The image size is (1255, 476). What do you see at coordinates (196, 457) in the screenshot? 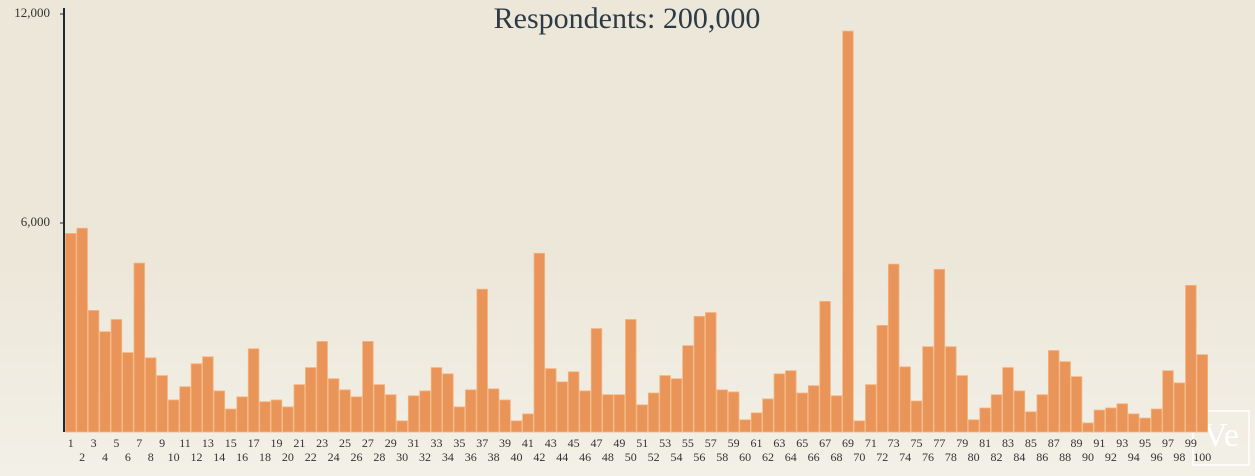
I see `x-tick-label: 12` at bounding box center [196, 457].